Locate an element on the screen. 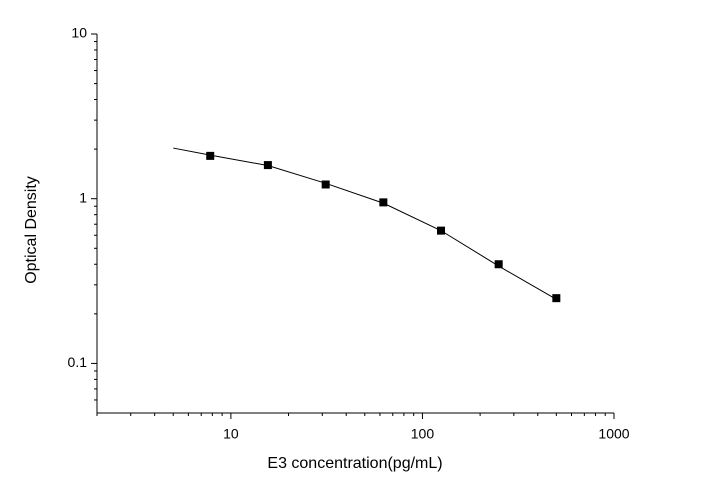  y-tick-label: 1 is located at coordinates (83, 197).